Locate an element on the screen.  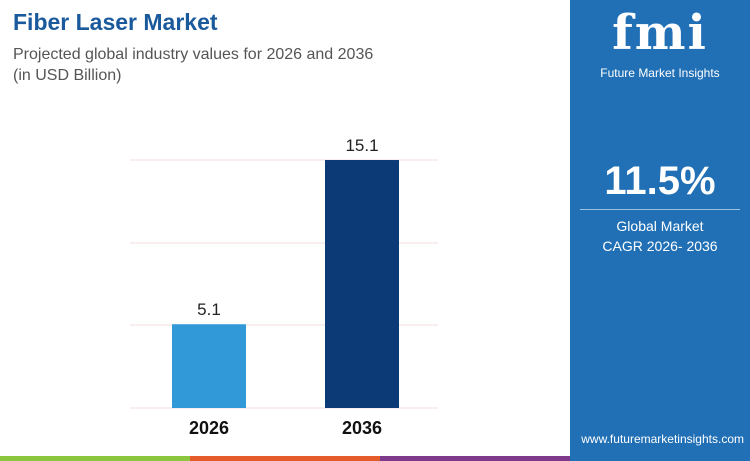
logo-text: Future Market Insights is located at coordinates (660, 73).